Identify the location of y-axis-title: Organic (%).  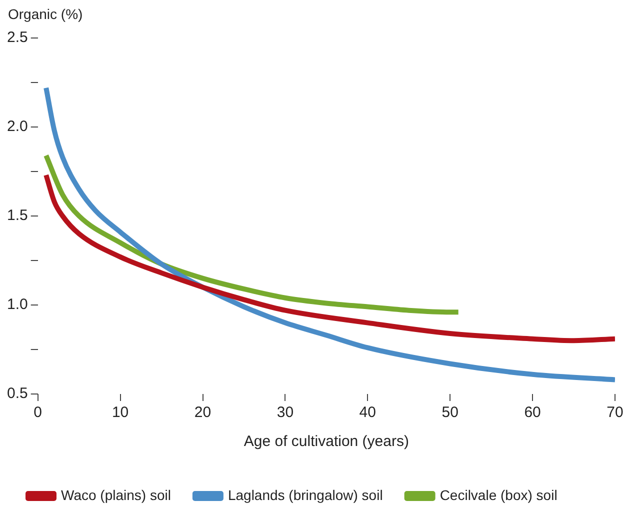
(45, 14).